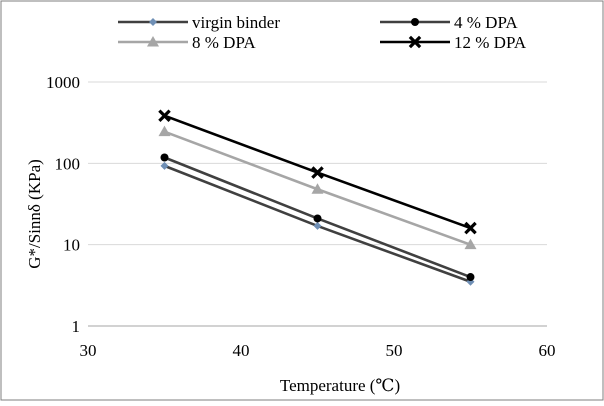 The image size is (604, 406). What do you see at coordinates (486, 22) in the screenshot?
I see `legend-label-1: 4 % DPA` at bounding box center [486, 22].